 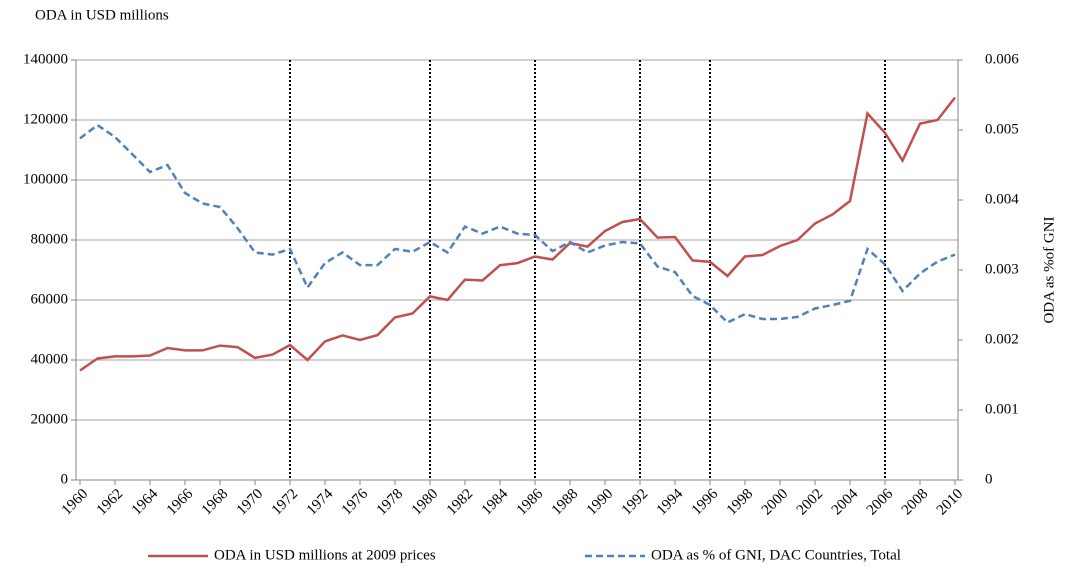 I want to click on x-tick-label: 2010, so click(x=950, y=502).